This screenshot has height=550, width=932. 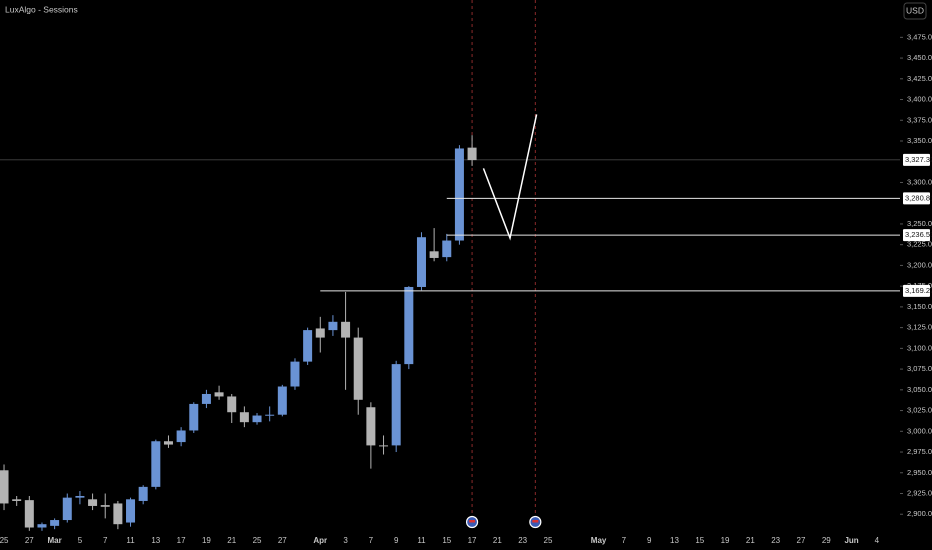 I want to click on current-price-box, so click(x=916, y=159).